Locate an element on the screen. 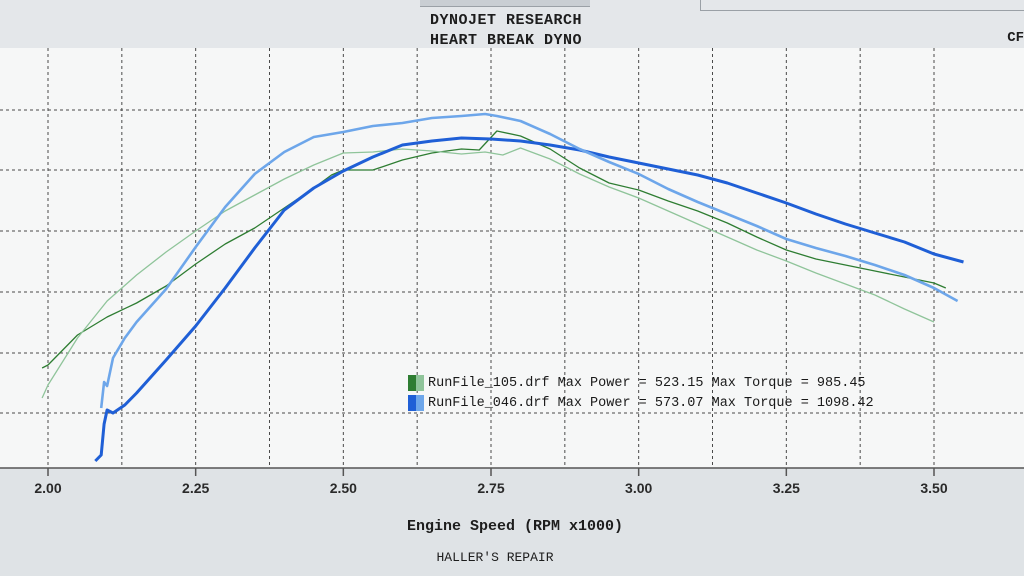  header-title-line2: HEART BREAK DYNO is located at coordinates (506, 40).